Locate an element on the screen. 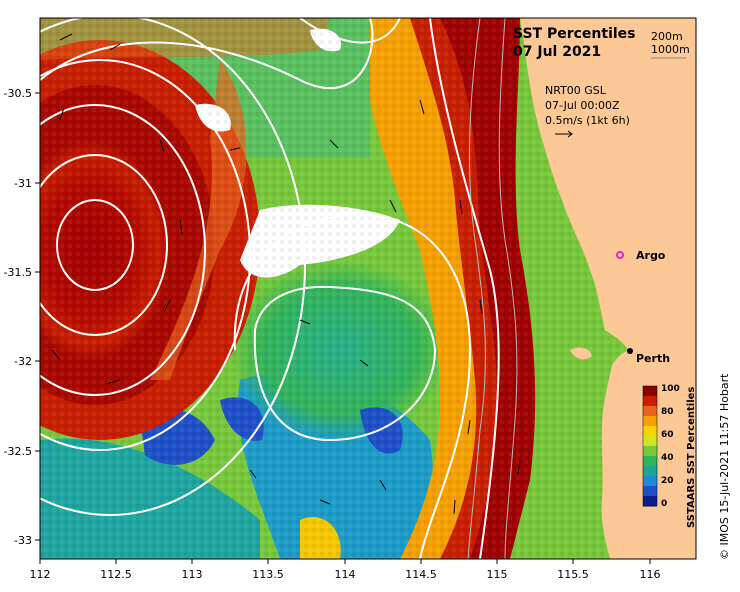 This screenshot has height=592, width=740. y-tick-label: -32.5 is located at coordinates (18, 451).